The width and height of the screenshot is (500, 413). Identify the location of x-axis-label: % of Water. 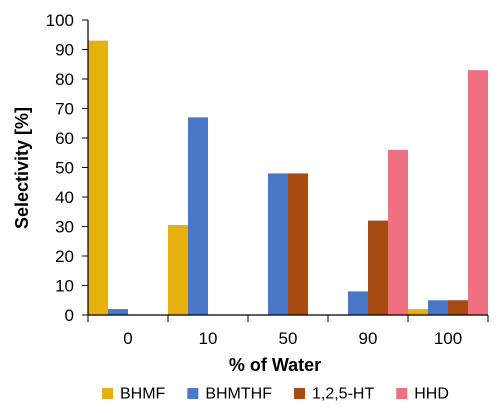
(275, 365).